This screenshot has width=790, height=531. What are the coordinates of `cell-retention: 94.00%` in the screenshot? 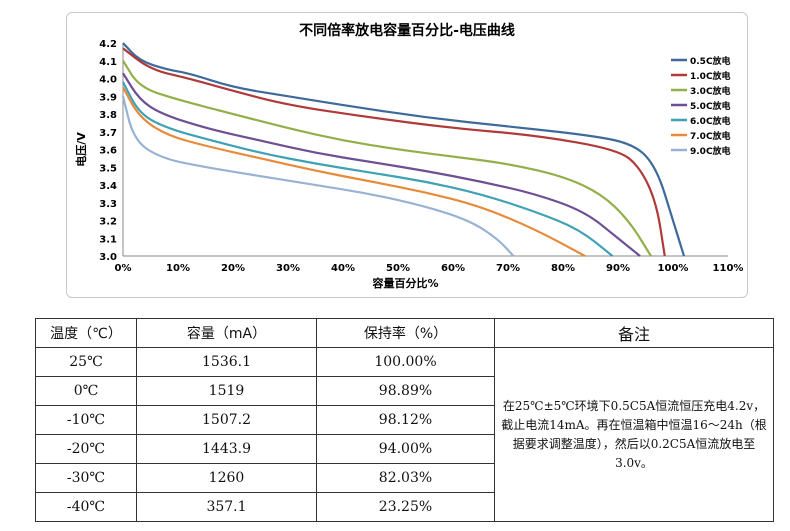 It's located at (405, 449).